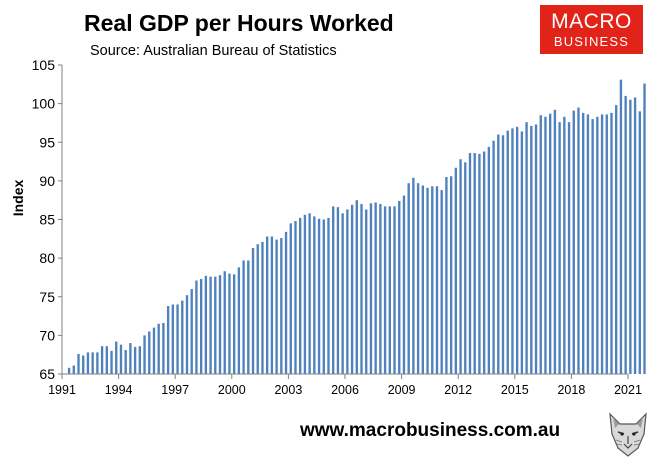  I want to click on x-tick-label: 1991, so click(62, 390).